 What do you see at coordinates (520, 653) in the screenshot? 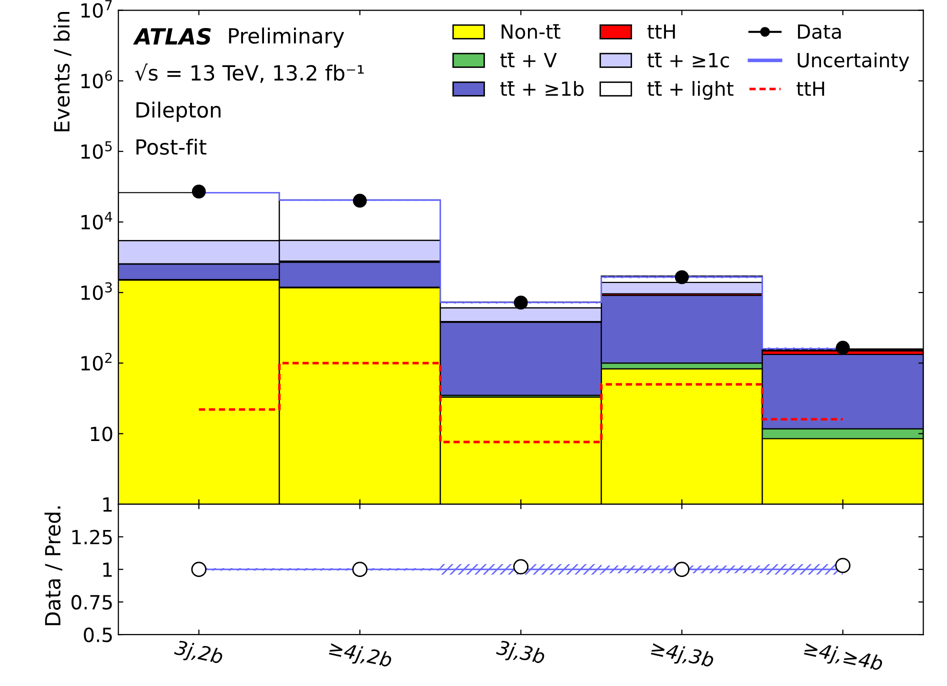
I see `x-tick-label: 3j,3b` at bounding box center [520, 653].